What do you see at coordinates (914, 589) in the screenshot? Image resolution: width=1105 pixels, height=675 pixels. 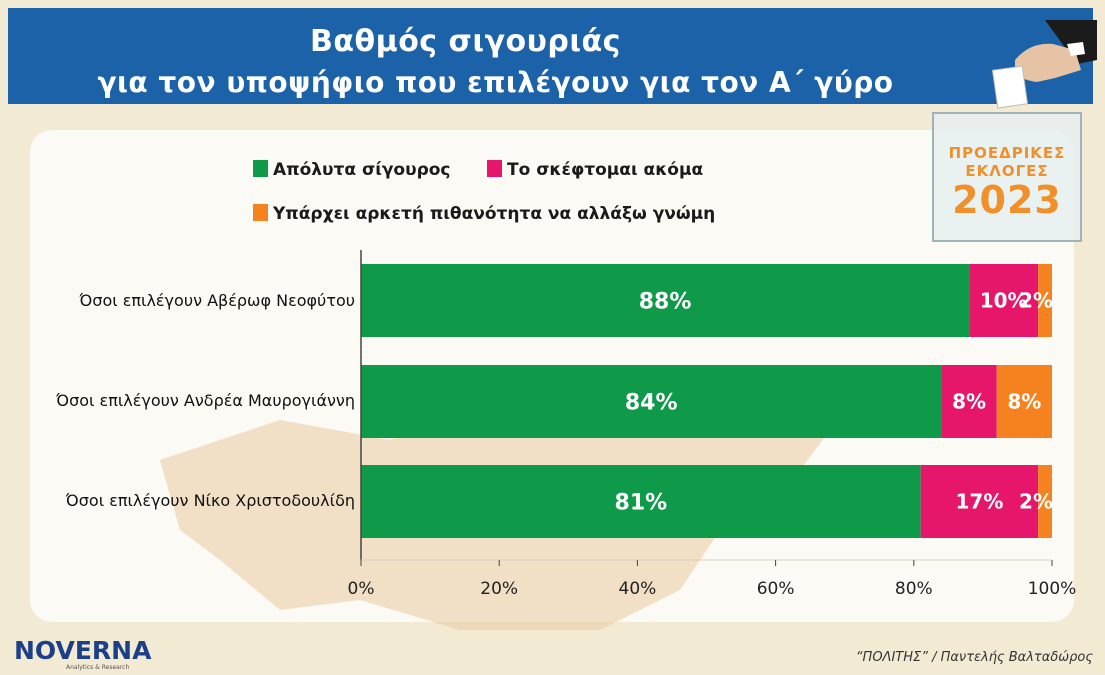 I see `x-tick-label-5: 80%` at bounding box center [914, 589].